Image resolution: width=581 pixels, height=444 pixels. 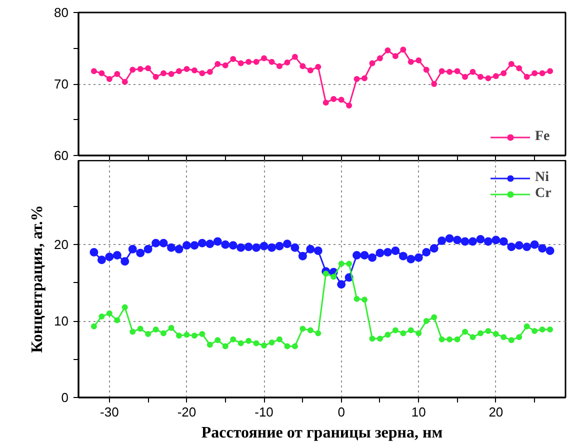 What do you see at coordinates (186, 412) in the screenshot?
I see `x-tick-label: -20` at bounding box center [186, 412].